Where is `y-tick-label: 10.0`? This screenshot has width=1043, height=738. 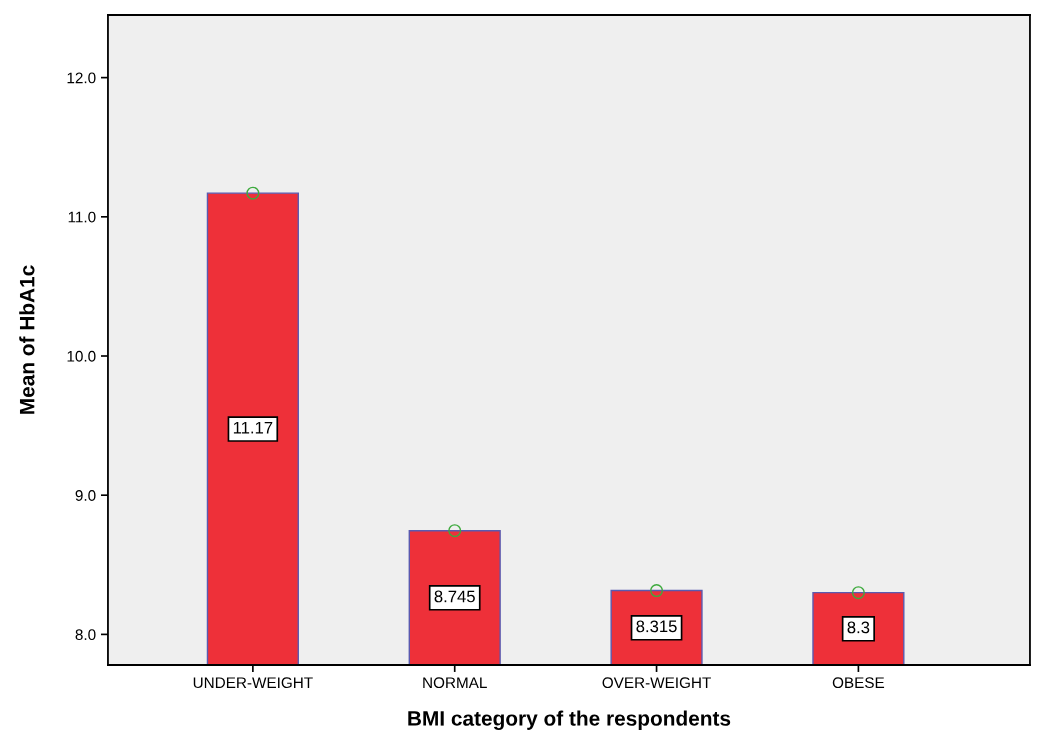
y-tick-label: 10.0 is located at coordinates (81, 356).